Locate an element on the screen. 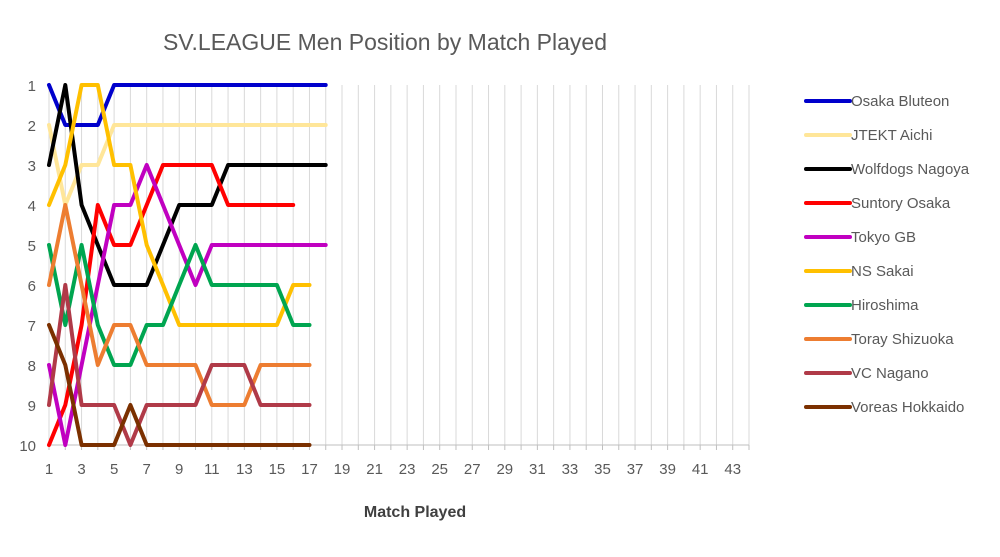 The width and height of the screenshot is (1000, 557). x-tick-label: 7 is located at coordinates (147, 469).